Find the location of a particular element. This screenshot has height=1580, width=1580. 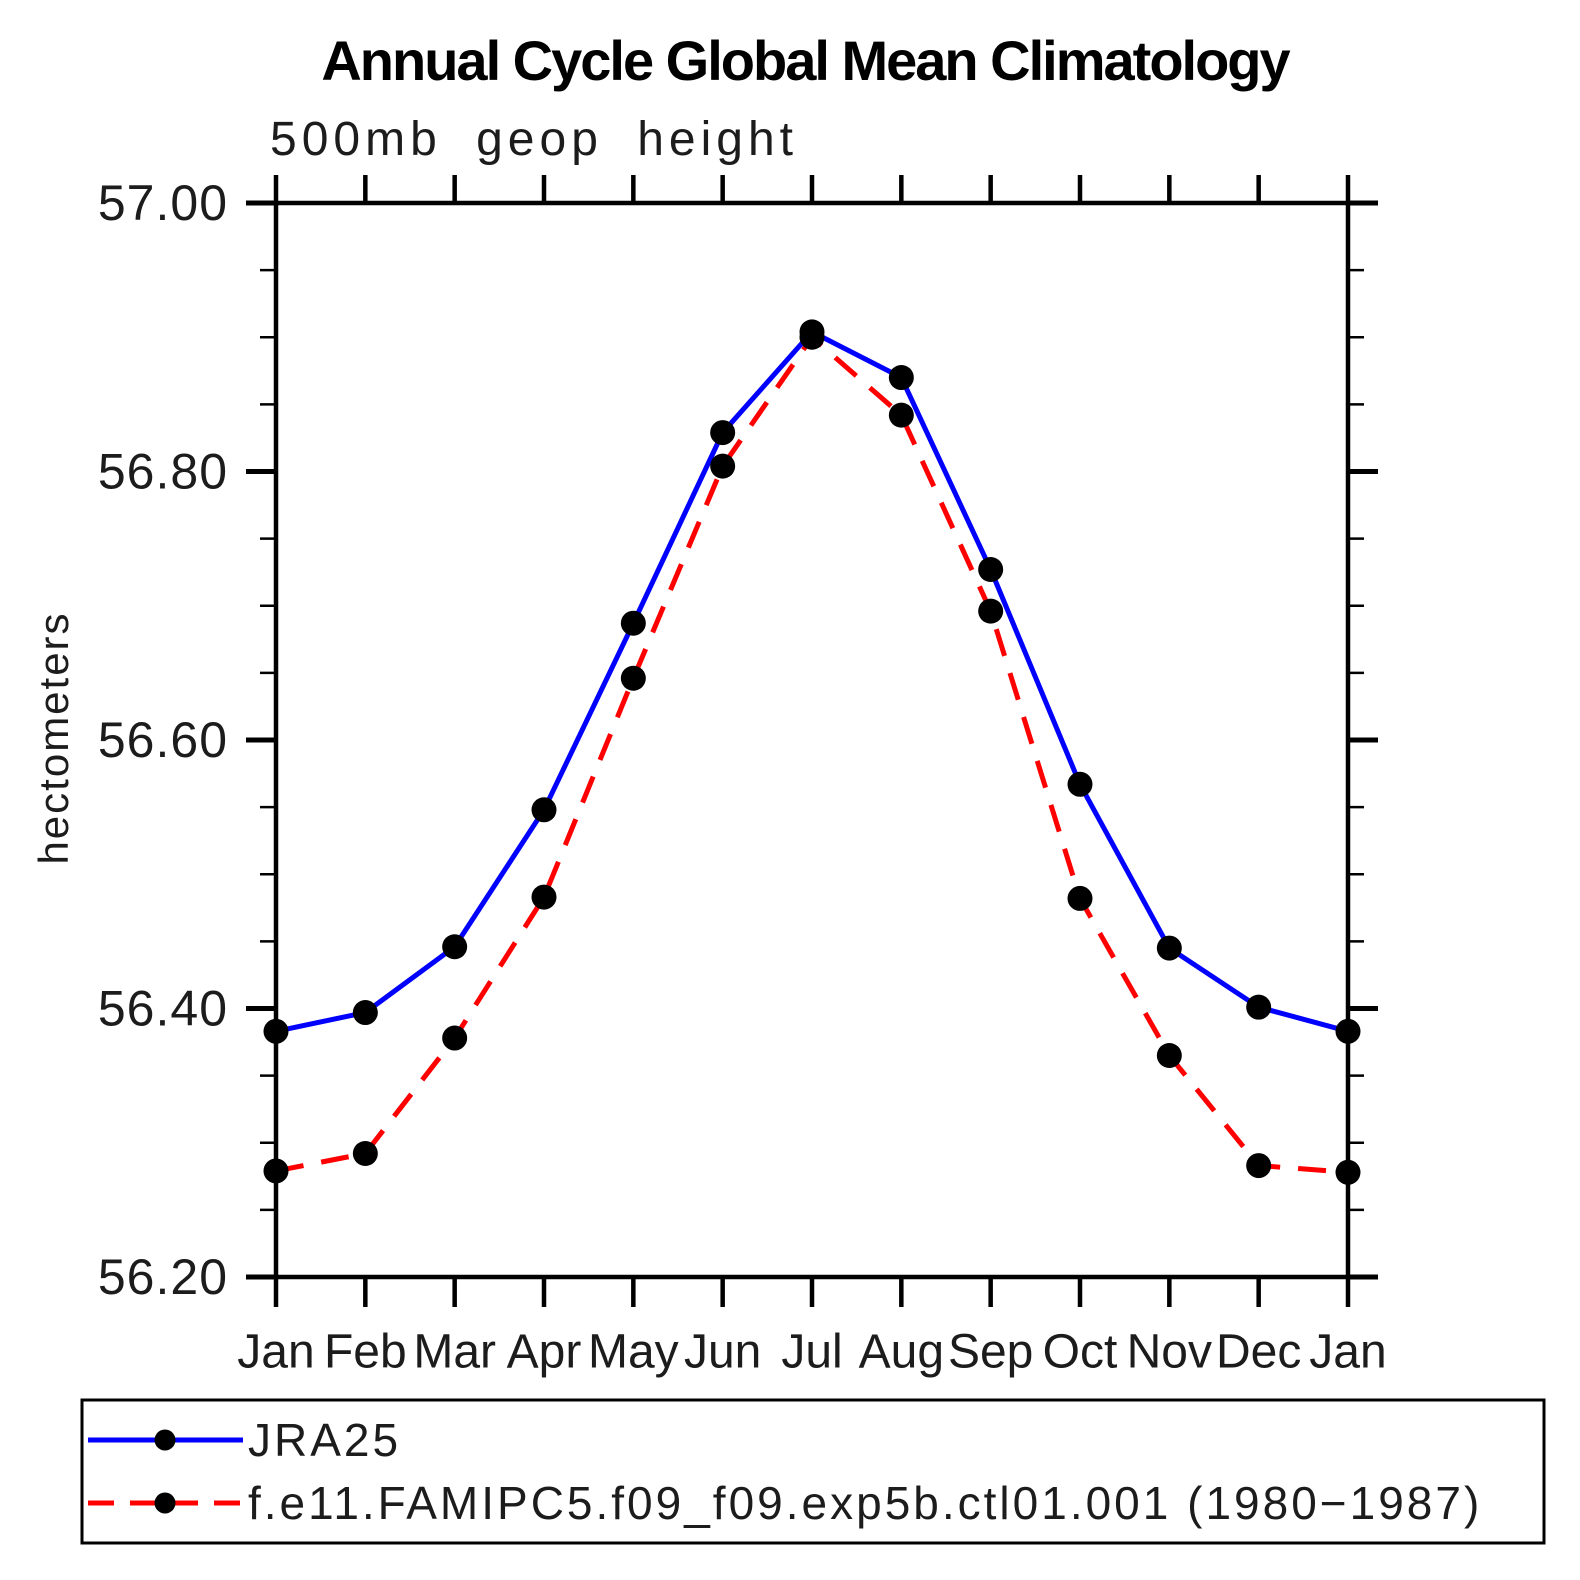

chart-subtitle: 500mb geop height is located at coordinates (534, 139).